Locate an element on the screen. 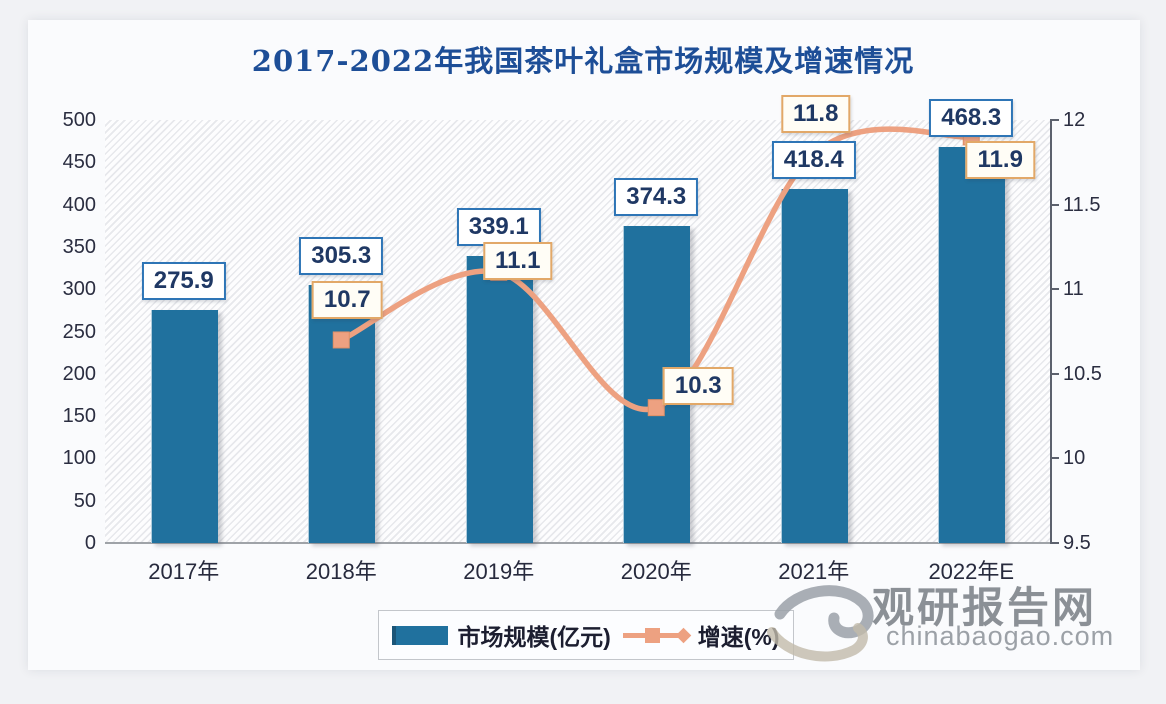 Image resolution: width=1166 pixels, height=704 pixels. bar-value-label: 374.3 is located at coordinates (656, 197).